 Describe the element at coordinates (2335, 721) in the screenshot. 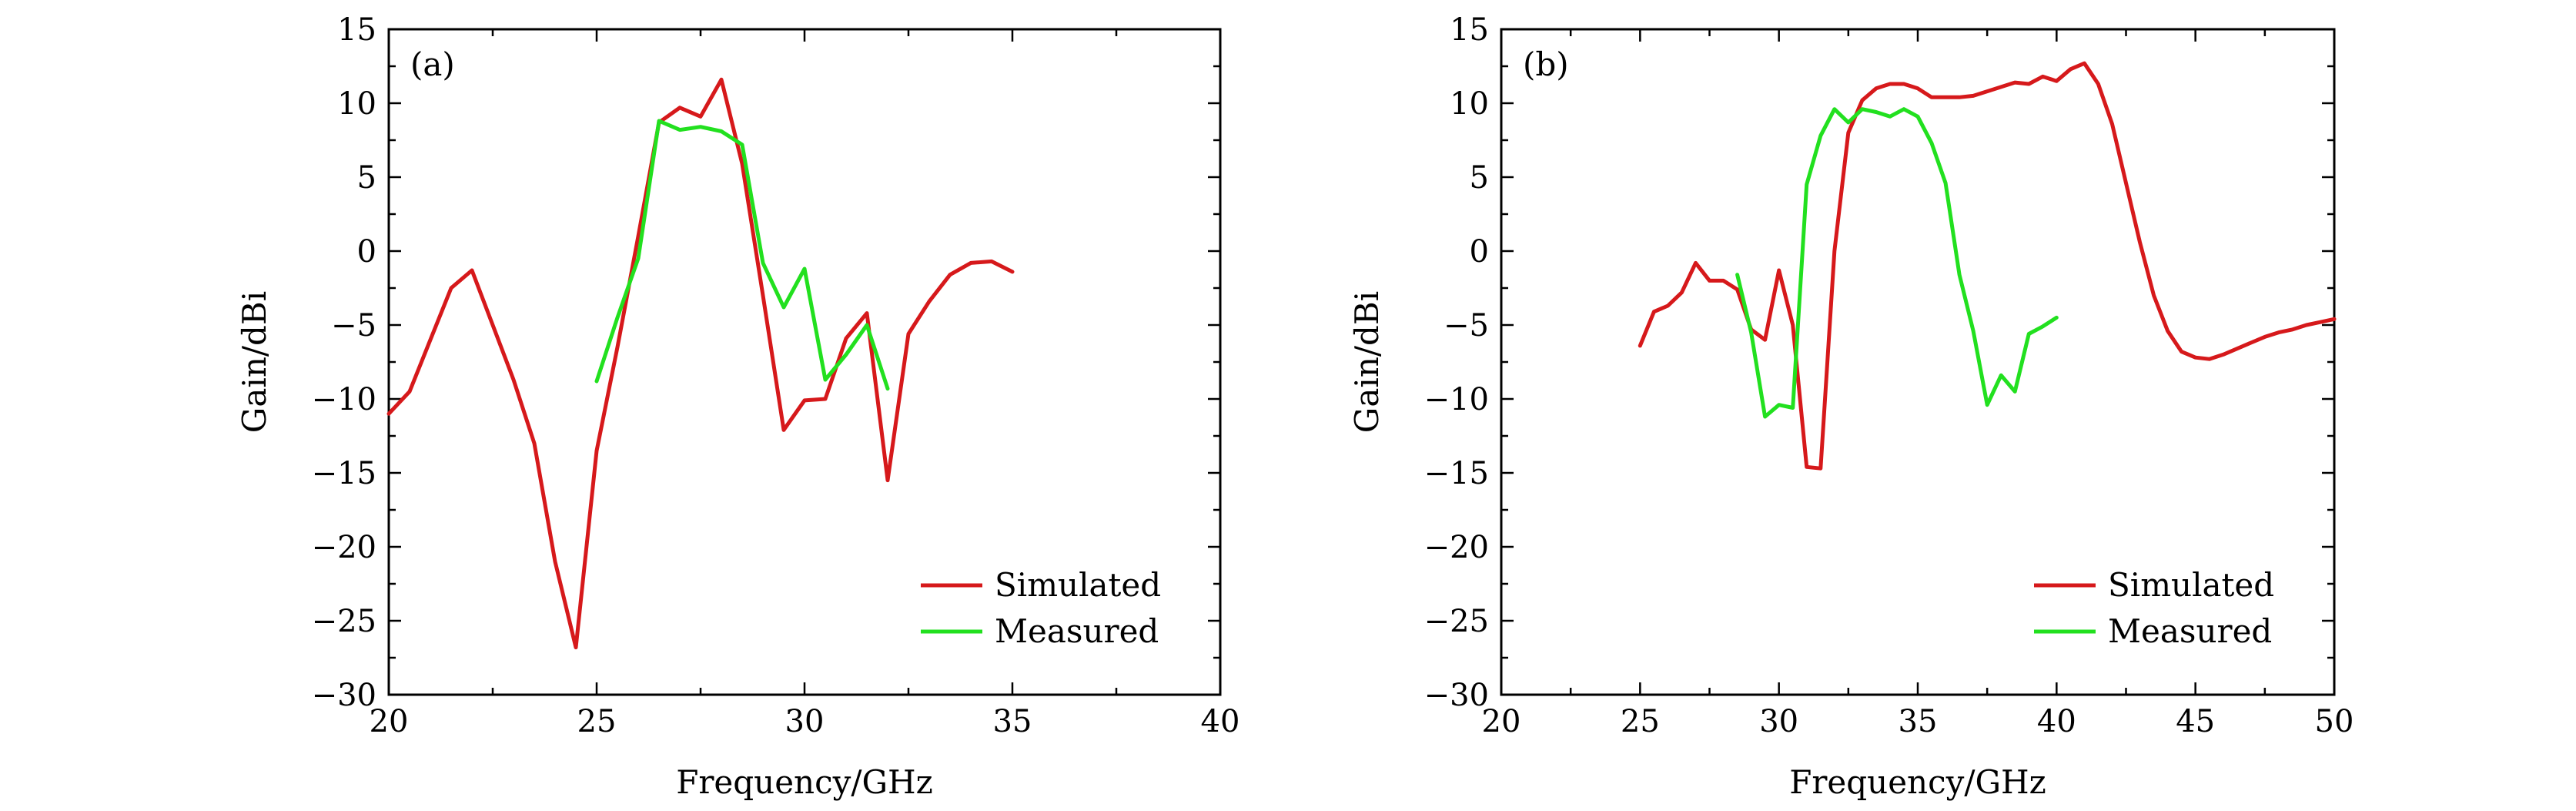

I see `x-tick-label: 50` at that location.